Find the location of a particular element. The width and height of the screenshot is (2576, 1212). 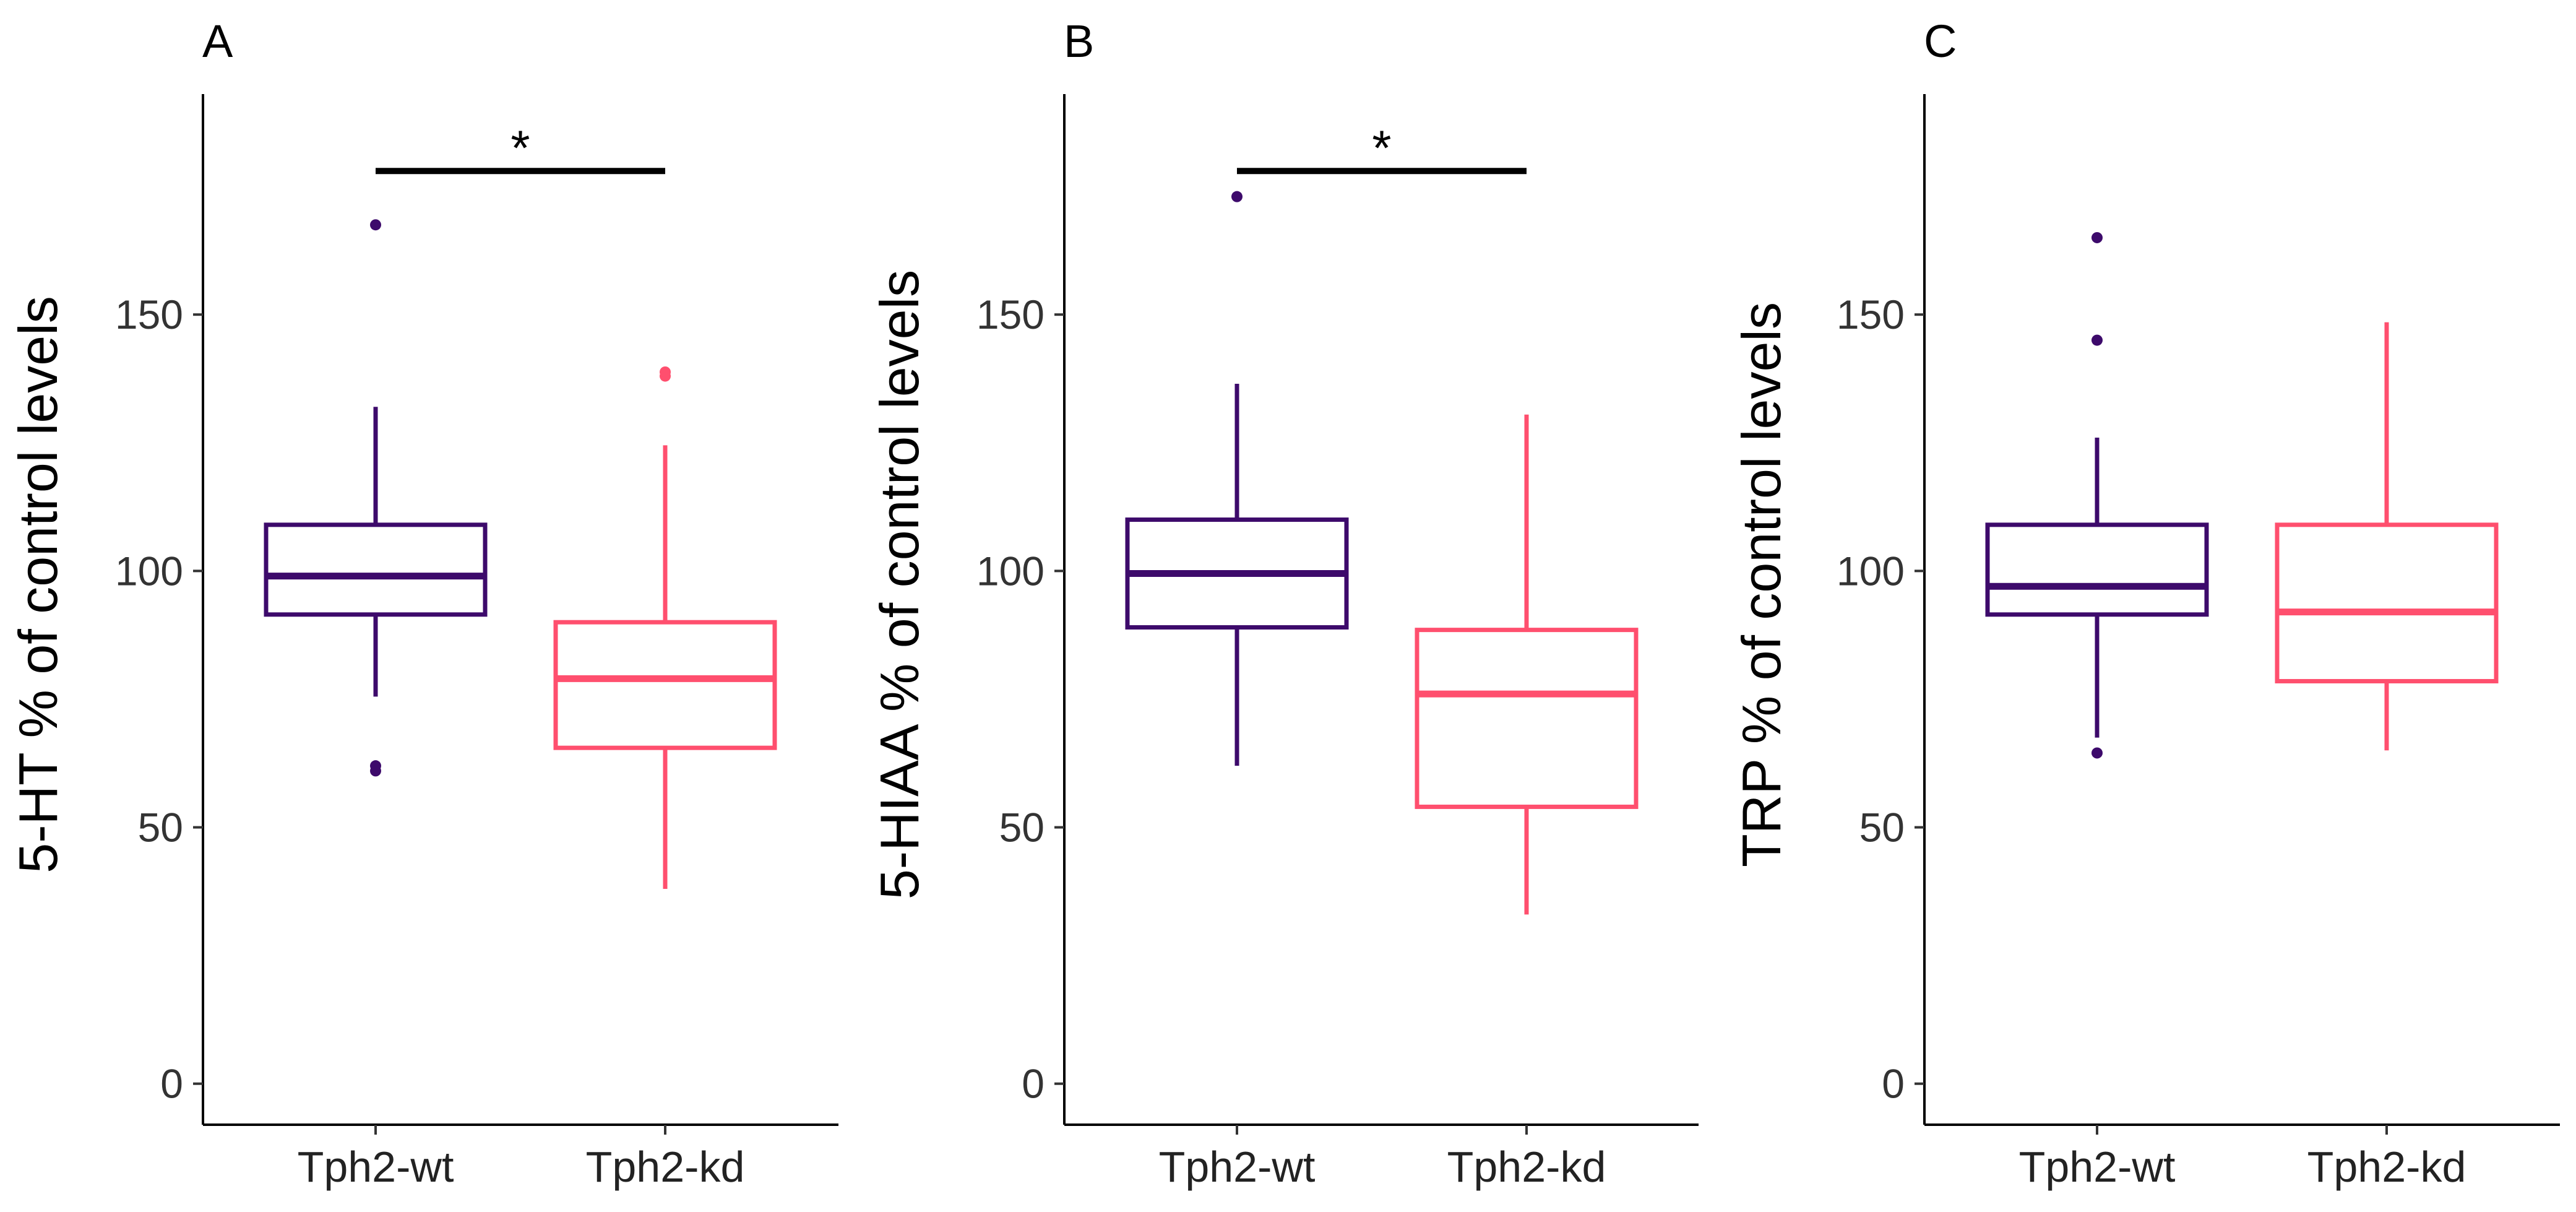

panel-label: C is located at coordinates (1940, 41).